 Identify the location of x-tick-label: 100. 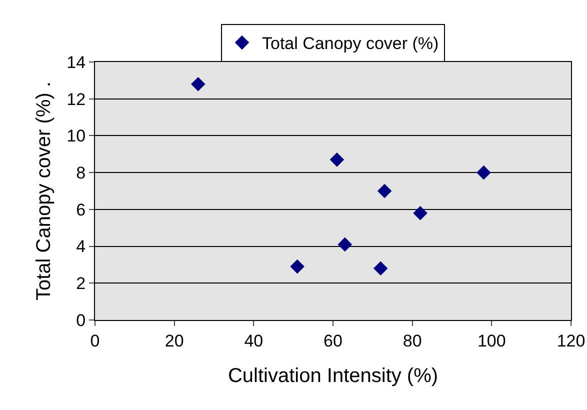
(491, 340).